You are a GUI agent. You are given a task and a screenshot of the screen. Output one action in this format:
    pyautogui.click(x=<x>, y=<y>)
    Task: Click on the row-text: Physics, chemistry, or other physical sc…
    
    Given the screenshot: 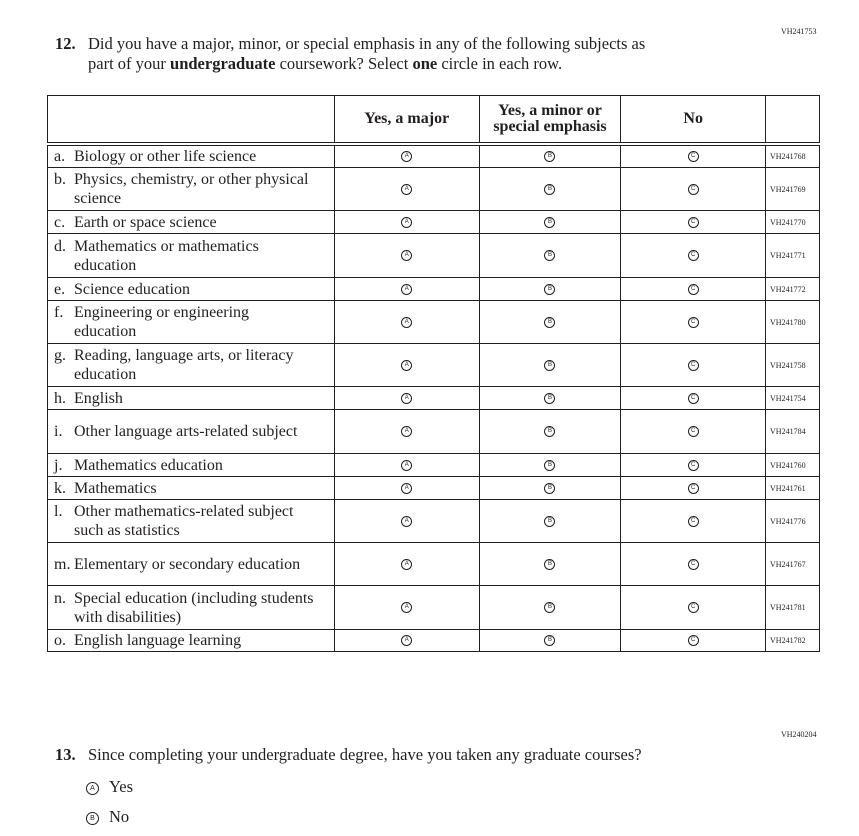 What is the action you would take?
    pyautogui.click(x=191, y=189)
    